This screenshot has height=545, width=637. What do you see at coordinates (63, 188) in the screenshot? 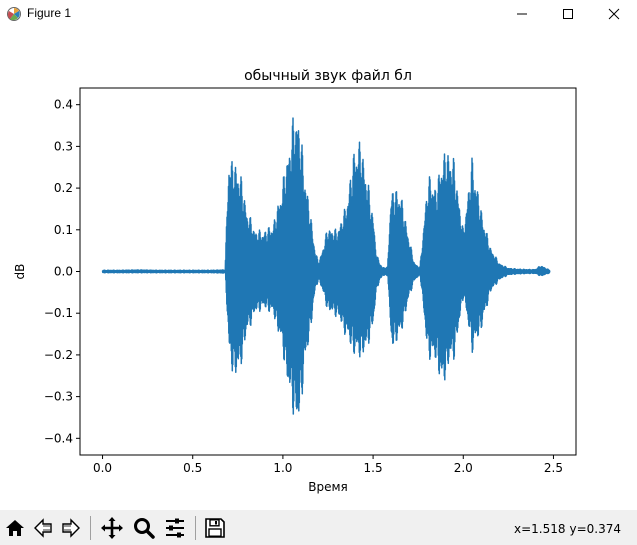
I see `y-tick-label: 0.2` at bounding box center [63, 188].